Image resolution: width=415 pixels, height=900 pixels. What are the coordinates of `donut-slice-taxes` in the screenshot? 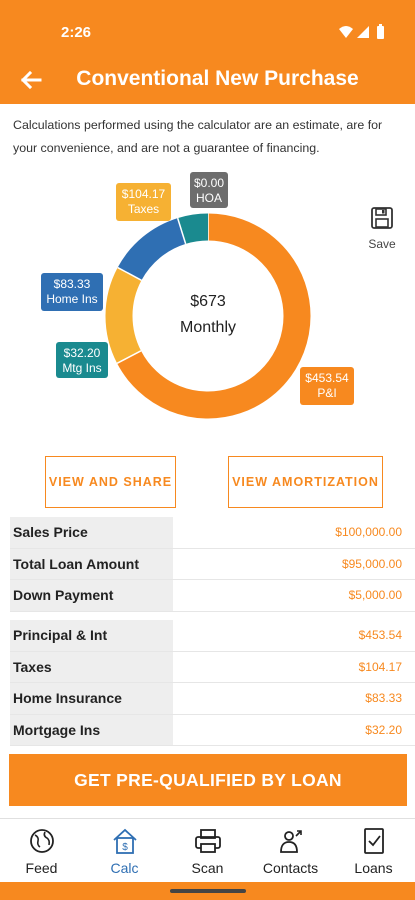 It's located at (123, 315).